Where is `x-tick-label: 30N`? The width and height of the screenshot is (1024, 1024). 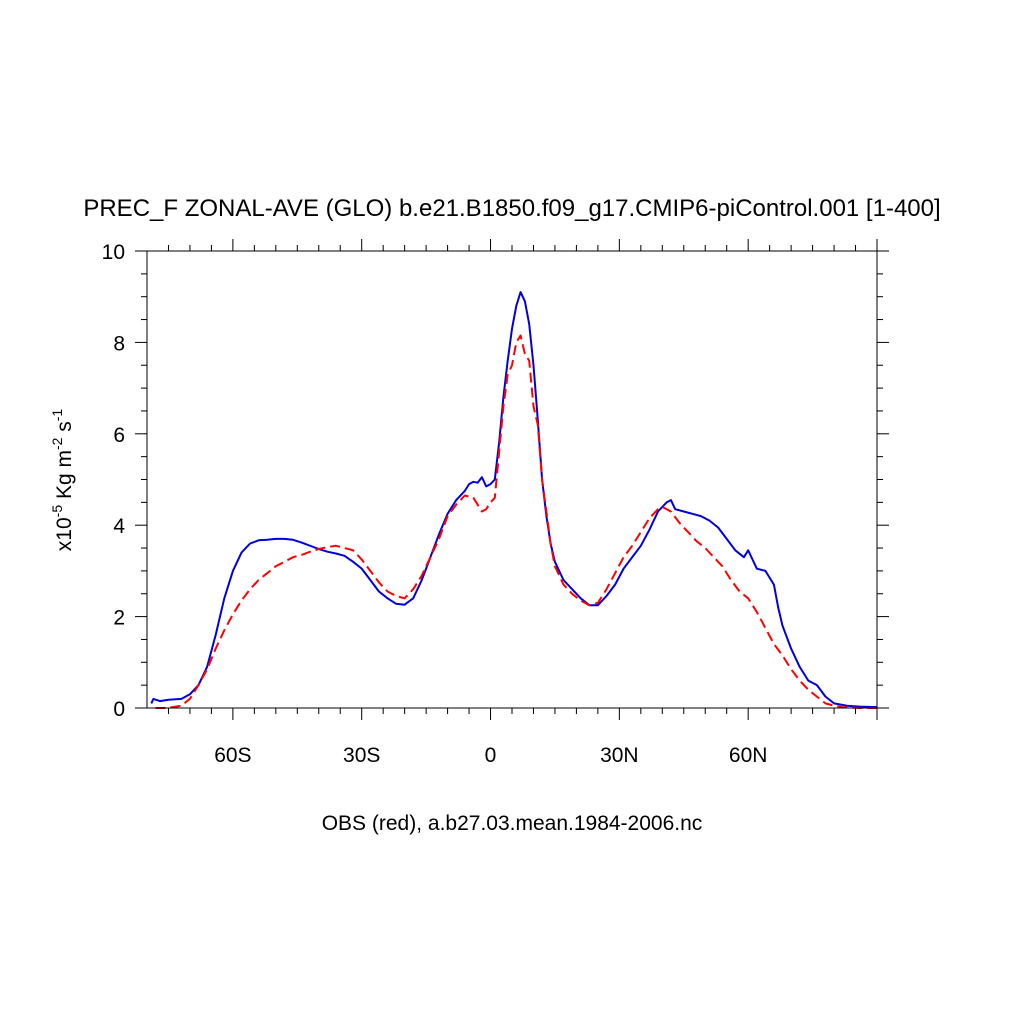 x-tick-label: 30N is located at coordinates (619, 755).